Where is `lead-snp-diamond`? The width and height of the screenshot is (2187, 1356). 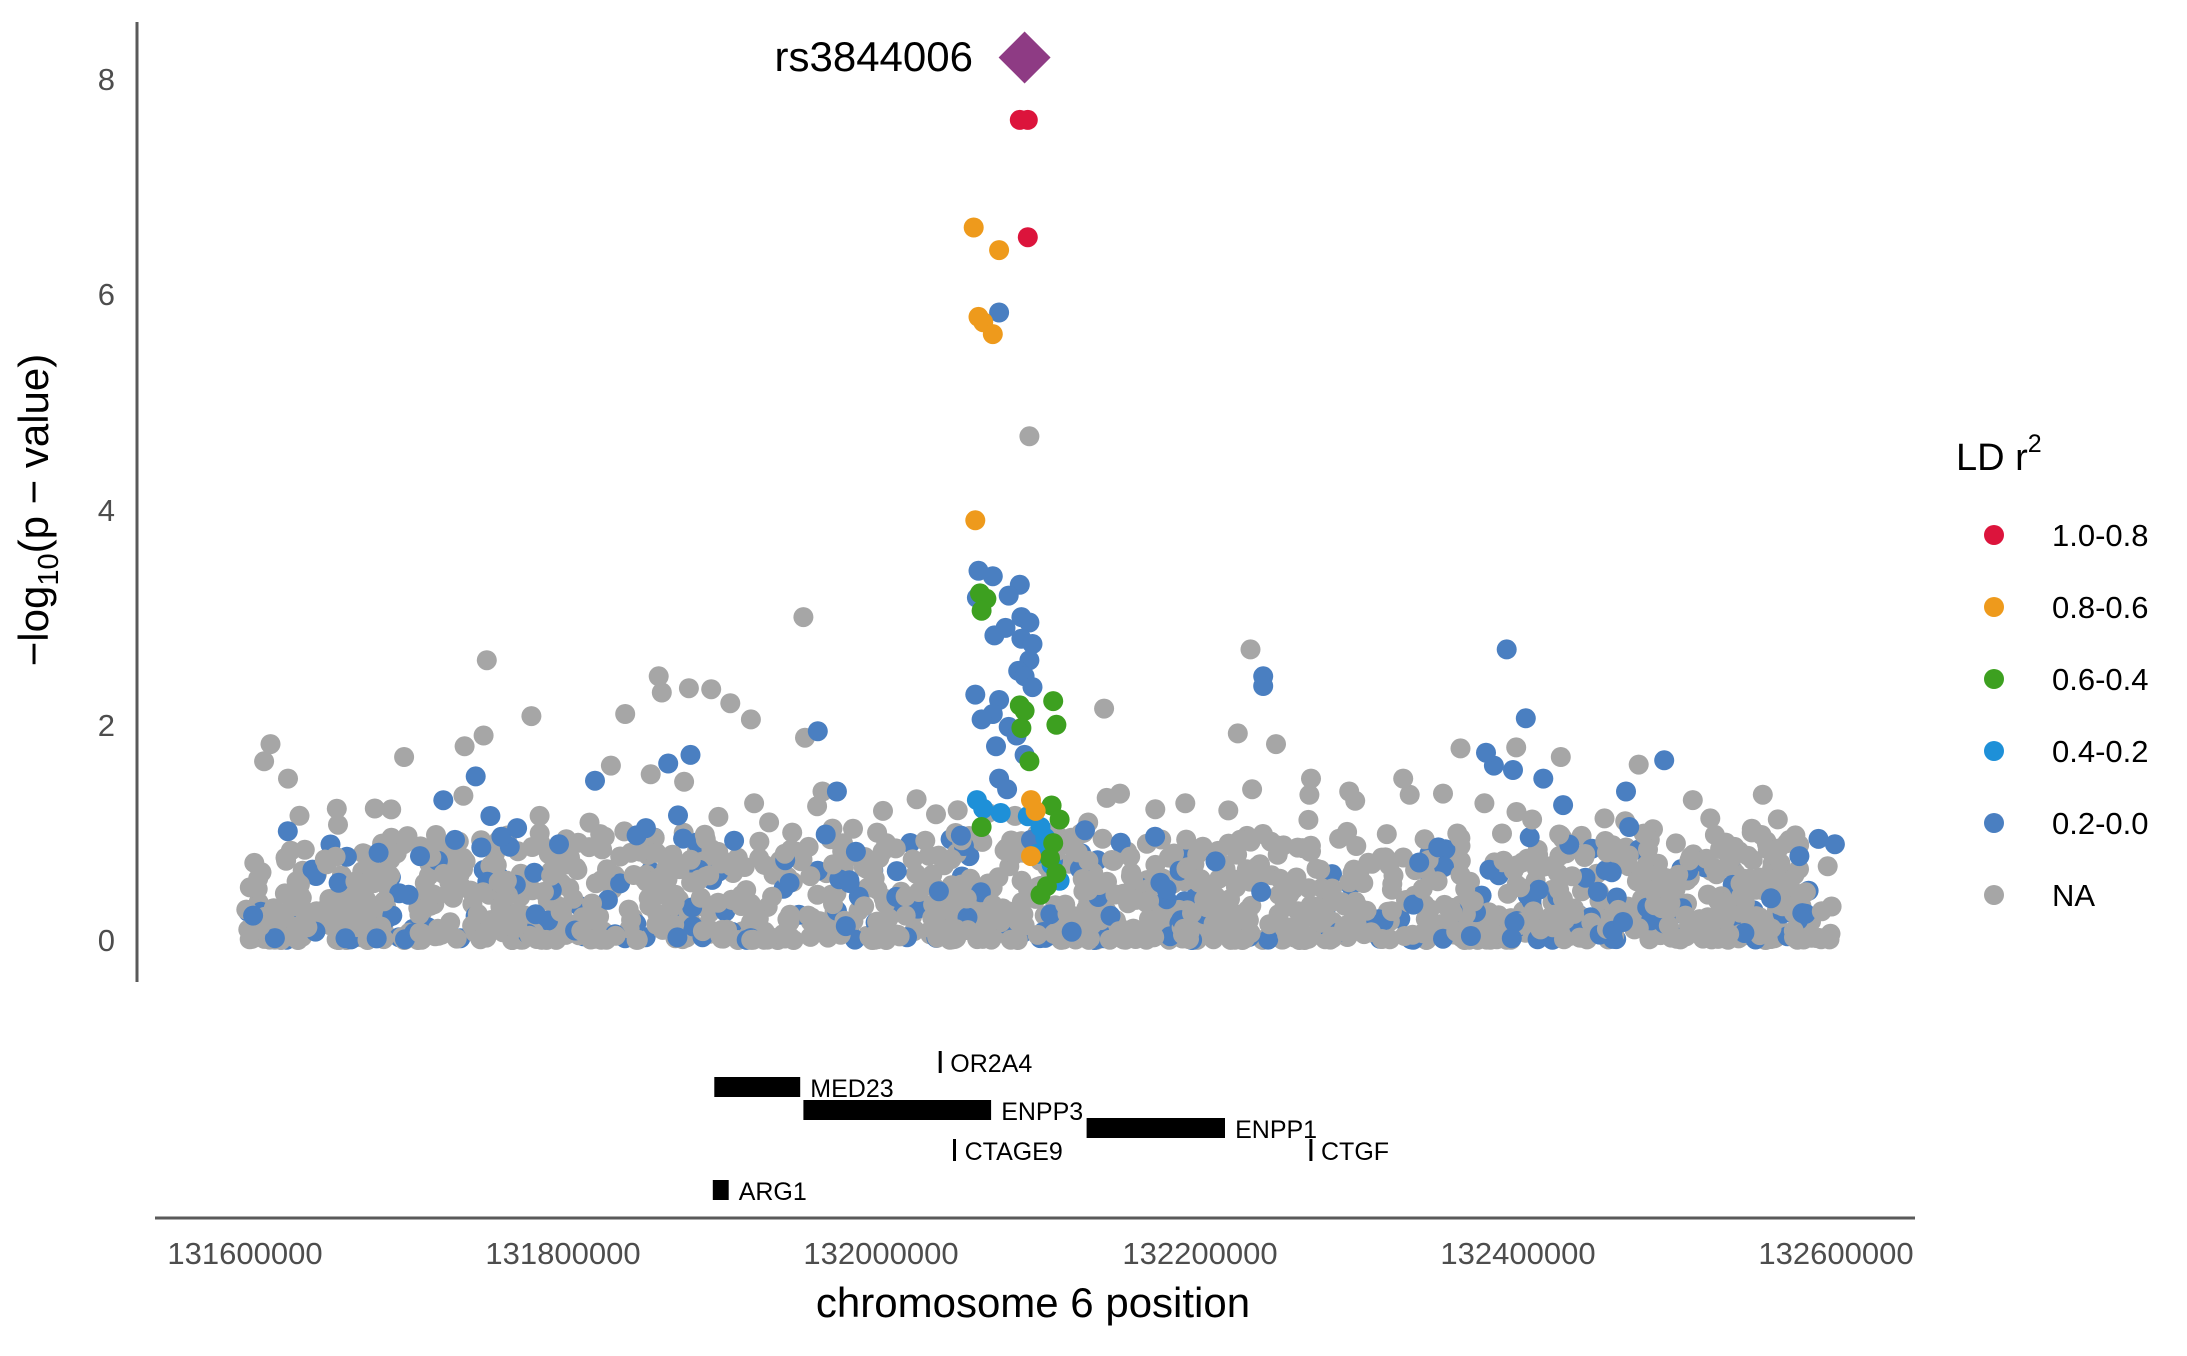
lead-snp-diamond is located at coordinates (1024, 57).